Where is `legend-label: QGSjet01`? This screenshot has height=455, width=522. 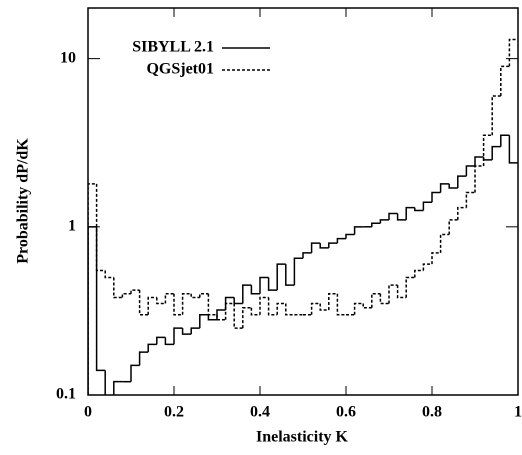 legend-label: QGSjet01 is located at coordinates (180, 69).